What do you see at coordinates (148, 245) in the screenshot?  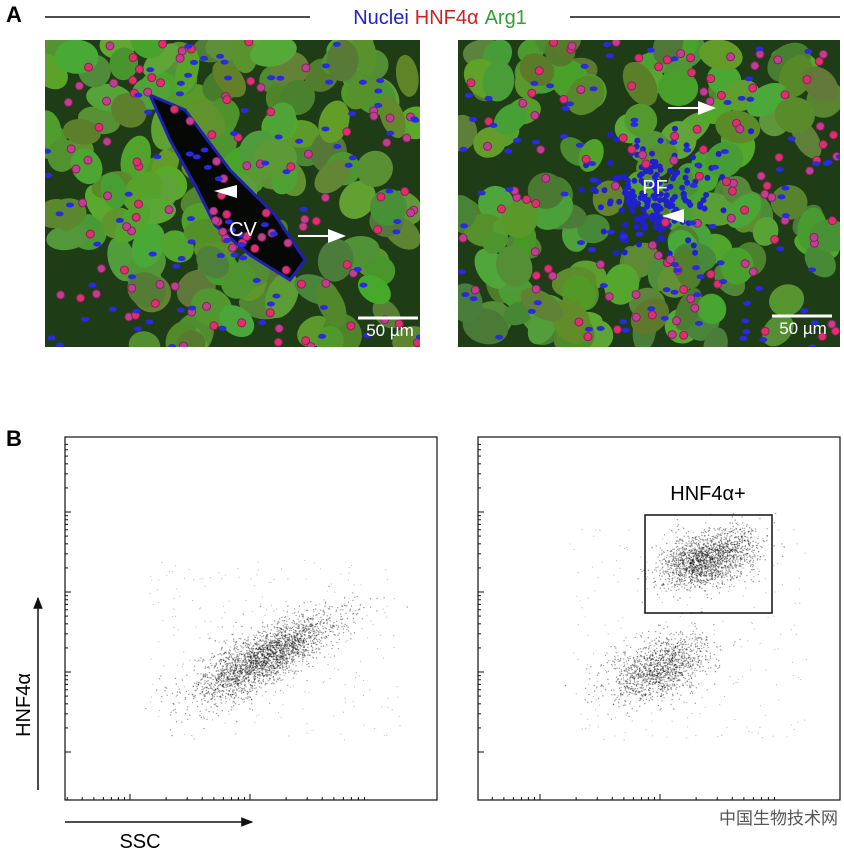 I see `cell` at bounding box center [148, 245].